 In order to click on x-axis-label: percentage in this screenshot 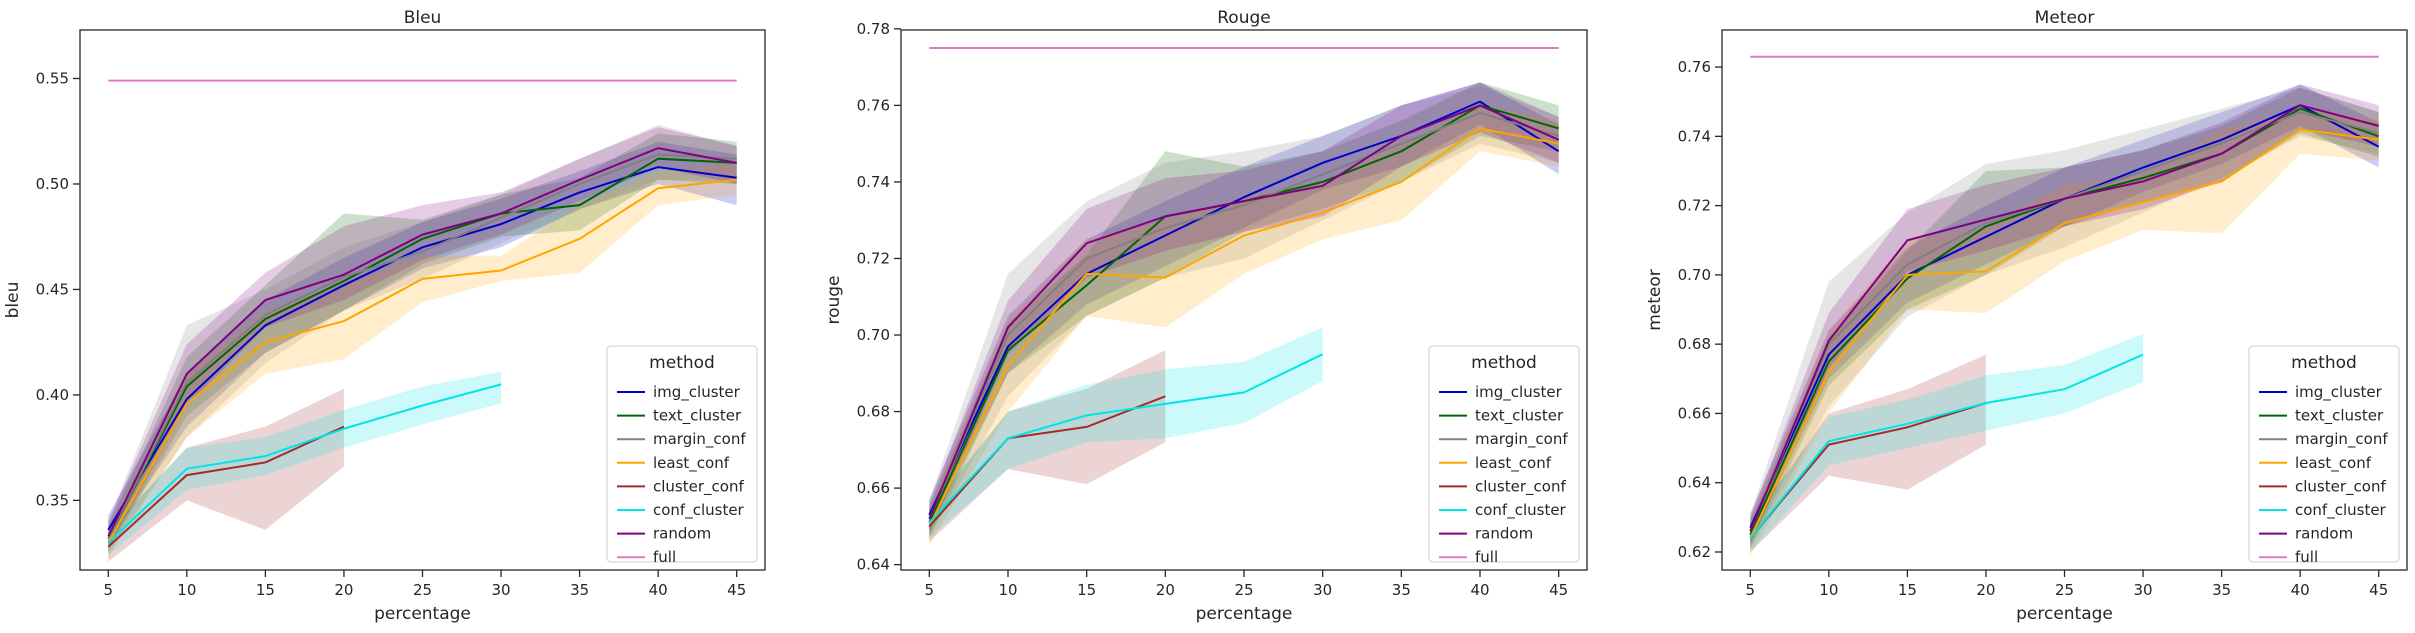, I will do `click(2064, 614)`.